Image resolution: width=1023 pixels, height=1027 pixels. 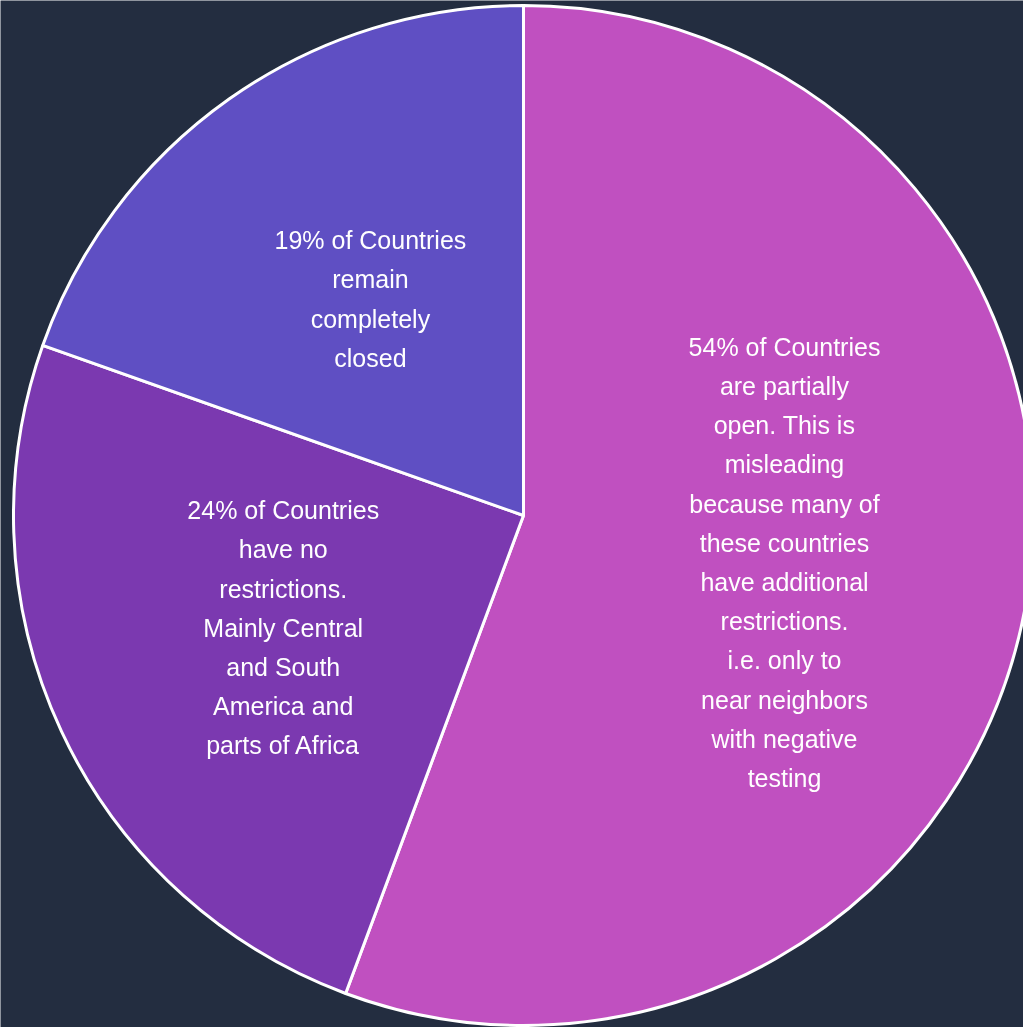 I want to click on category-label: 54% of Countries are partially open. This is misleading because many of these countries have additional restrictions. i.e. only to near neighbors with negative testing, so click(x=784, y=562).